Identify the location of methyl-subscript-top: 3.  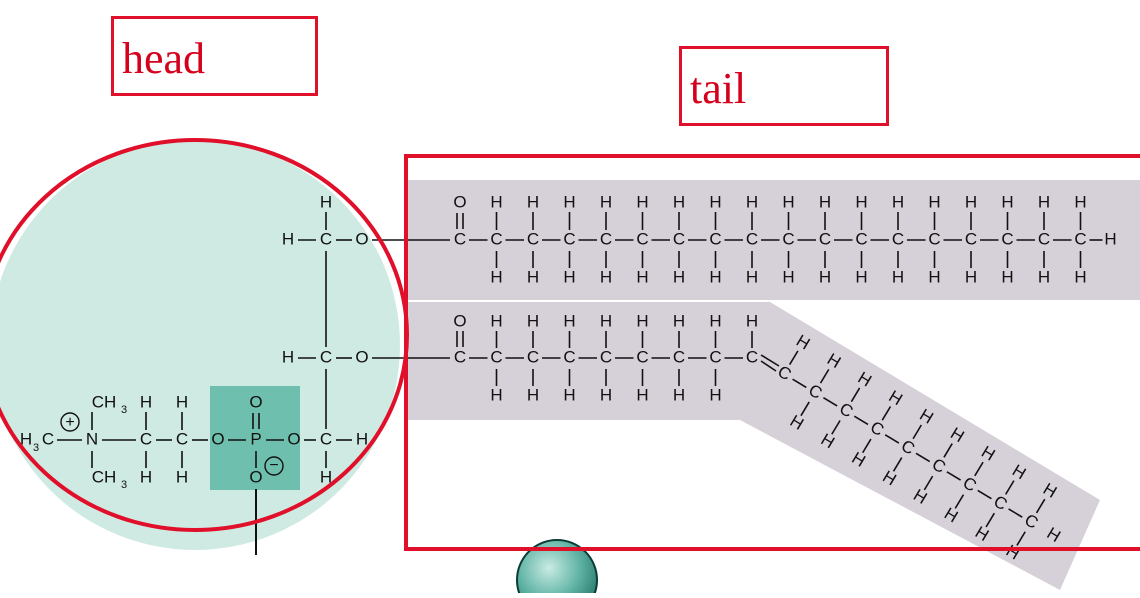
(124, 410).